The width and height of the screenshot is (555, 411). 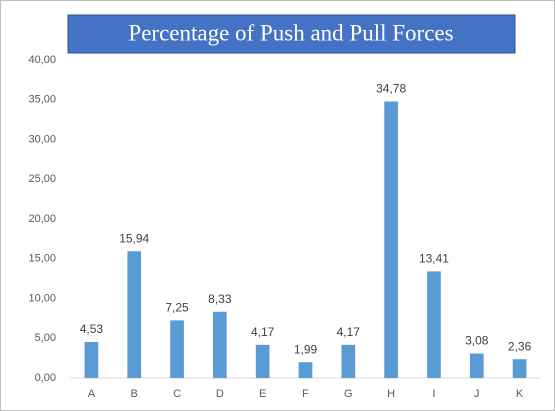 I want to click on y-tick-label: 25,00, so click(x=42, y=179).